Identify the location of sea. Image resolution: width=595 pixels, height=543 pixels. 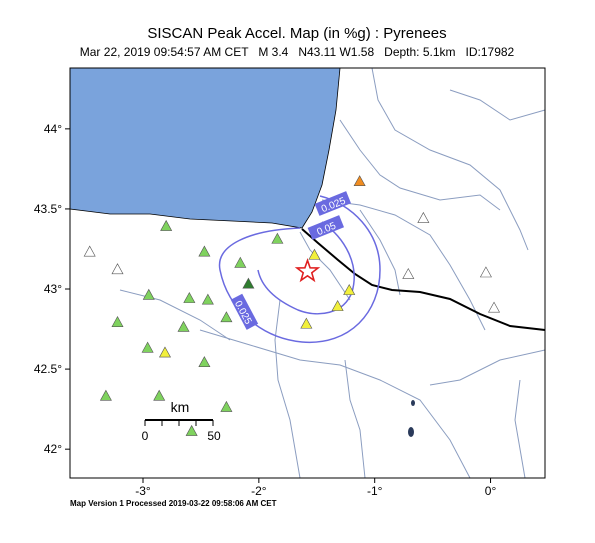
(205, 148).